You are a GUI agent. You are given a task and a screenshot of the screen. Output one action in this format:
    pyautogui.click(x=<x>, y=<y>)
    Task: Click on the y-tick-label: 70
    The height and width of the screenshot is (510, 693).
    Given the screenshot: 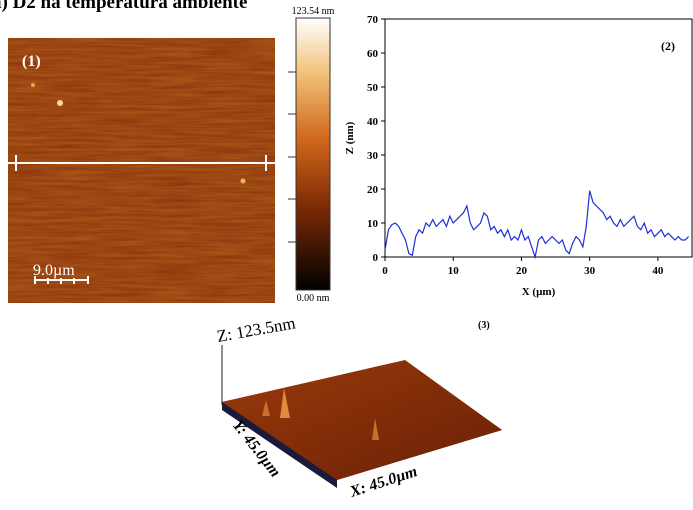 What is the action you would take?
    pyautogui.click(x=373, y=20)
    